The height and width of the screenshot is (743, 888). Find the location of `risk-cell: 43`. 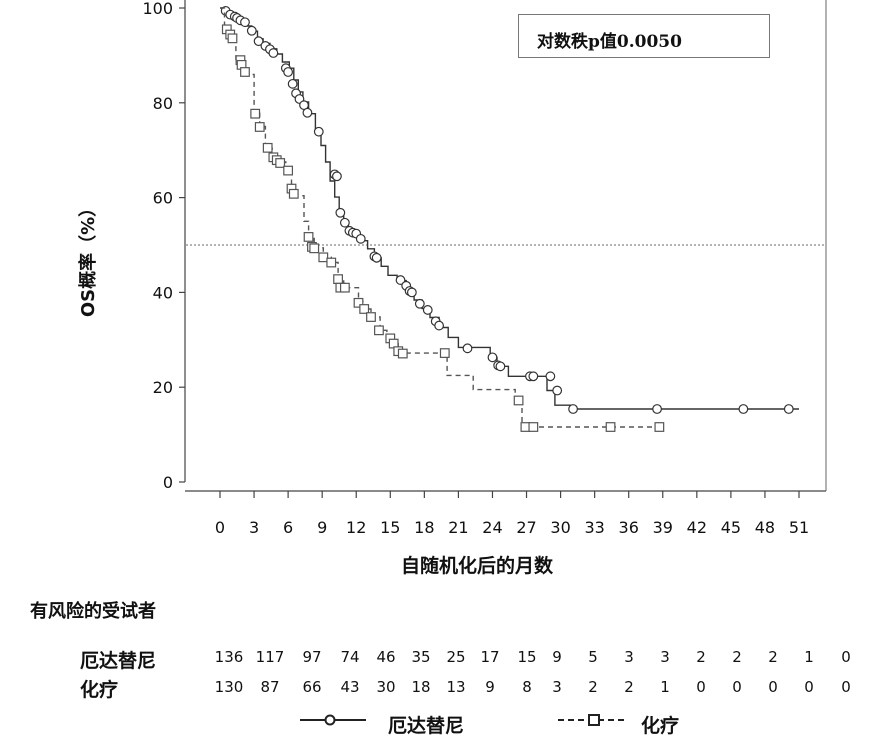

risk-cell: 43 is located at coordinates (350, 687).